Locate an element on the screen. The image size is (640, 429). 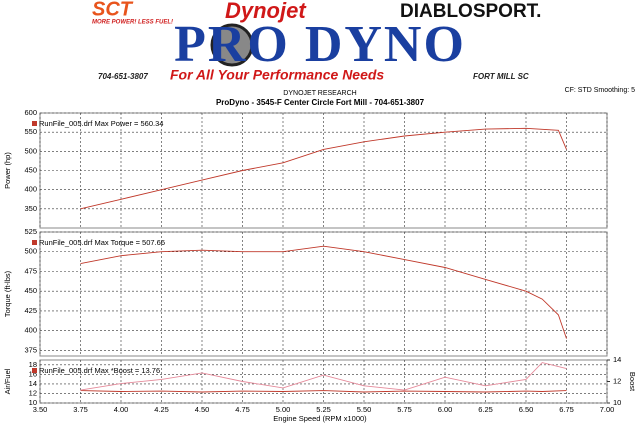
y2-tick-label: 14 is located at coordinates (617, 359).